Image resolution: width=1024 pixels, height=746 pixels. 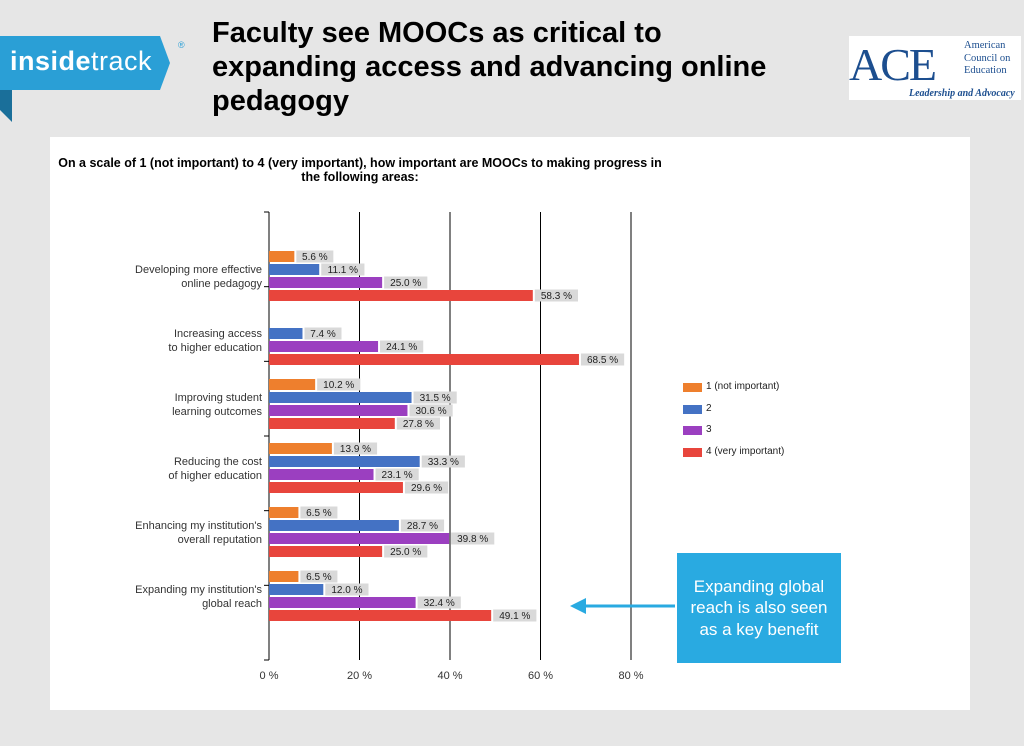 I want to click on ace-logo-tagline: Leadership and Advocacy, so click(x=962, y=93).